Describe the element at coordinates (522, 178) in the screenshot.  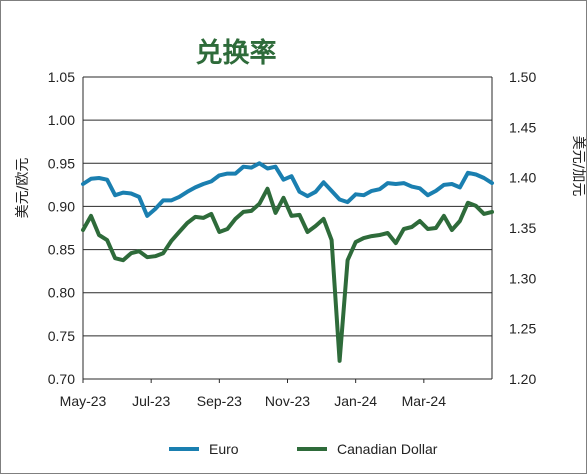
I see `right-tick-label: 1.40` at that location.